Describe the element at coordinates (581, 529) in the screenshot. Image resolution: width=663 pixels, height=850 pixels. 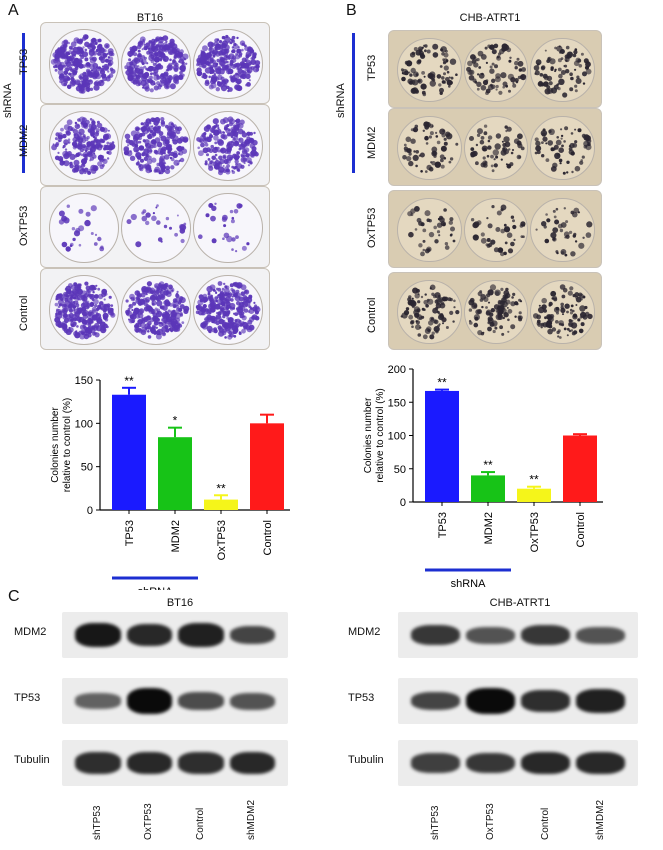
I see `x-tick-label: Control` at that location.